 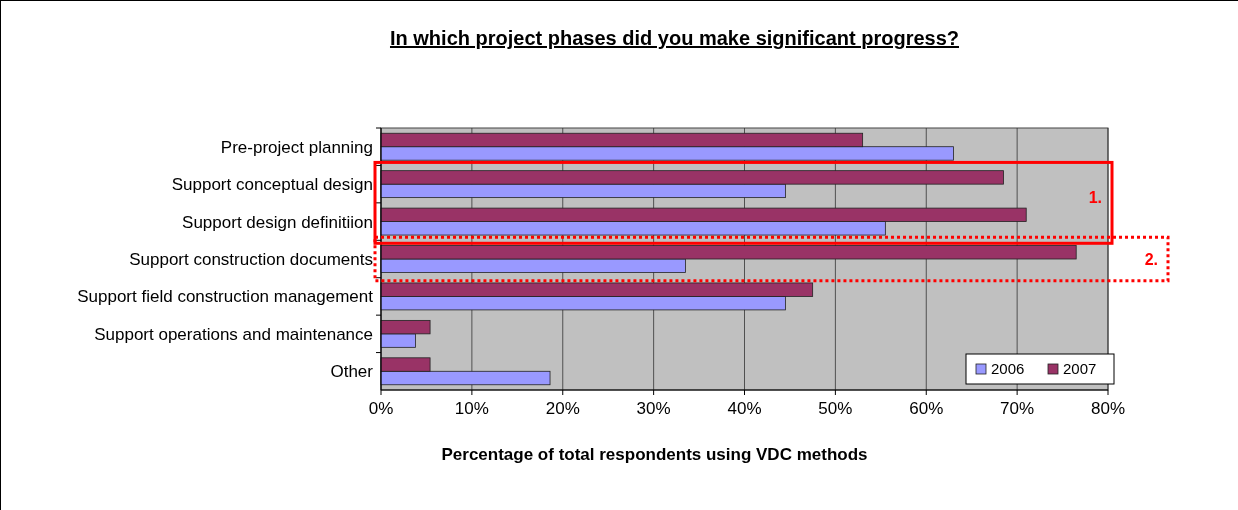 I want to click on y-tick-label: Support field construction management, so click(x=224, y=296).